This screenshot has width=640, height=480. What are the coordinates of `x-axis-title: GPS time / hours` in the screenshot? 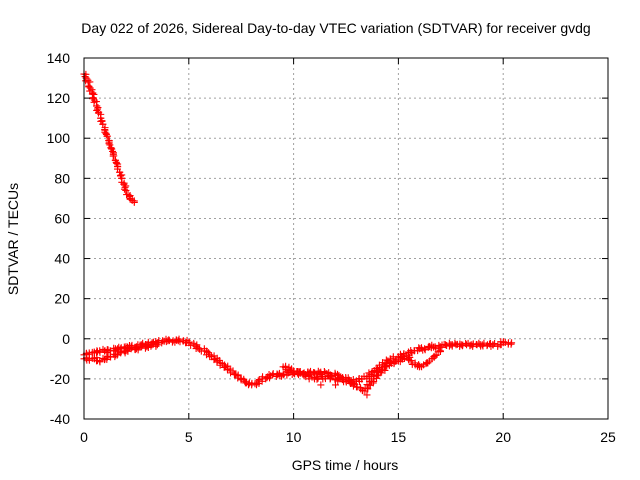 It's located at (345, 465).